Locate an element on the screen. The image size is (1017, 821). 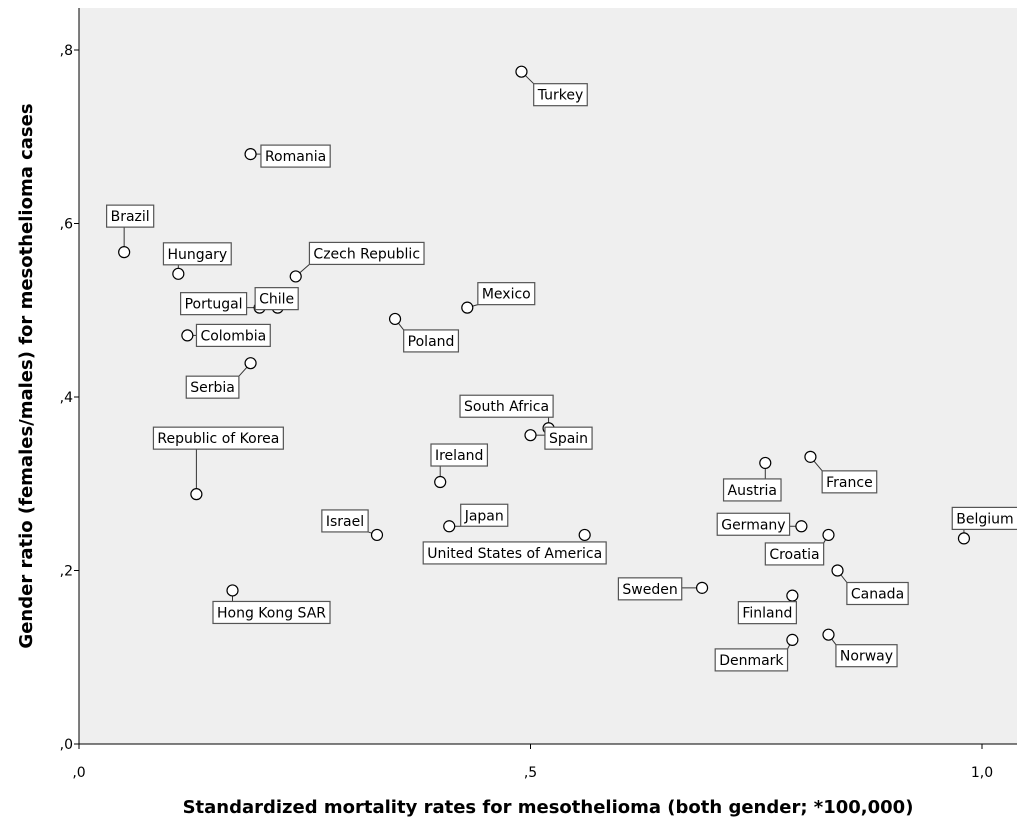
point-label-south-africa: South Africa is located at coordinates (506, 406).